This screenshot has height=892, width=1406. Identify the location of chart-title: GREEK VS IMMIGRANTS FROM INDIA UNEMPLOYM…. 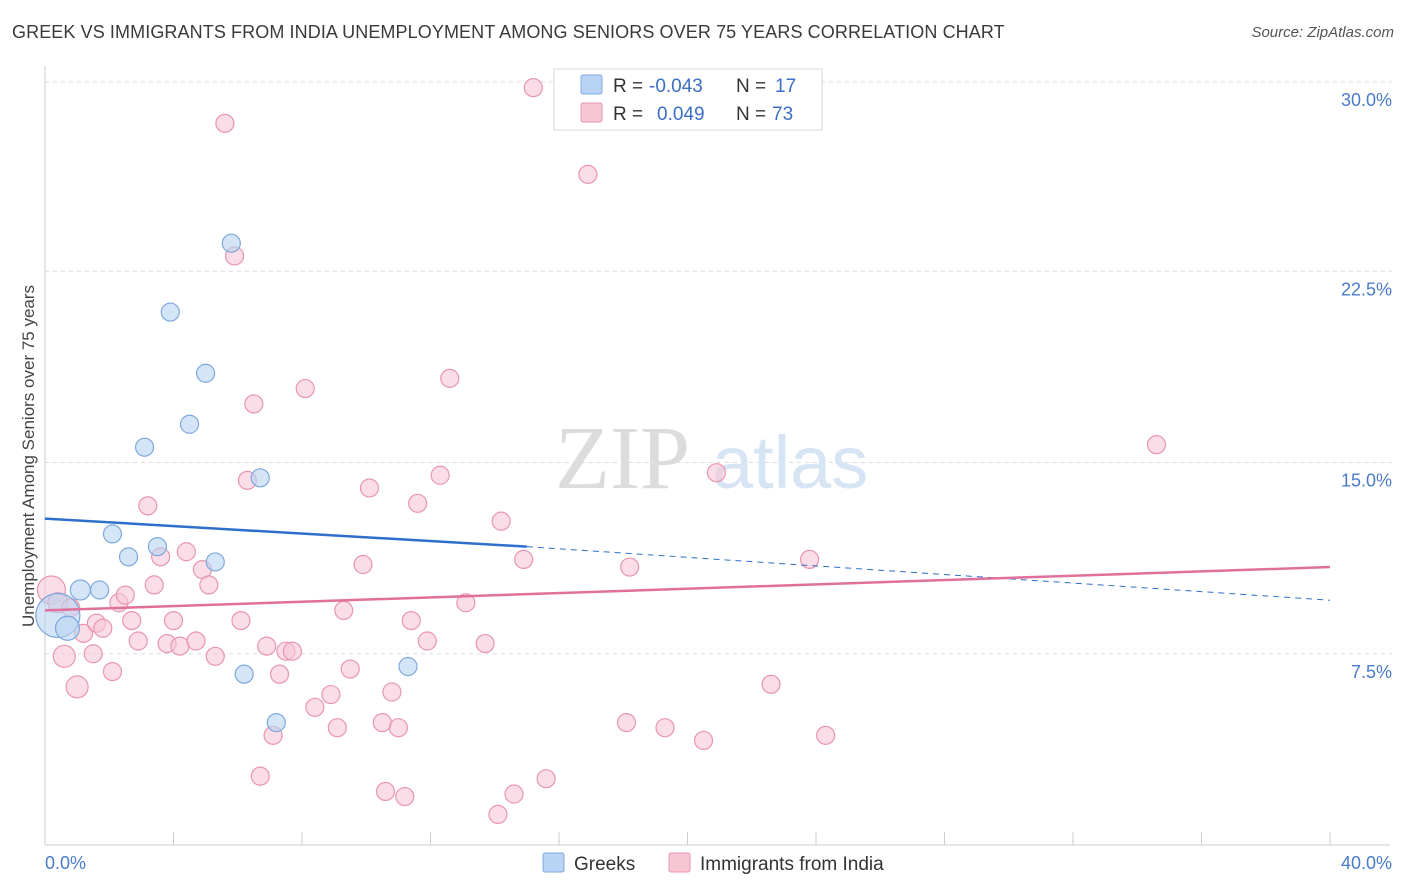
(508, 32).